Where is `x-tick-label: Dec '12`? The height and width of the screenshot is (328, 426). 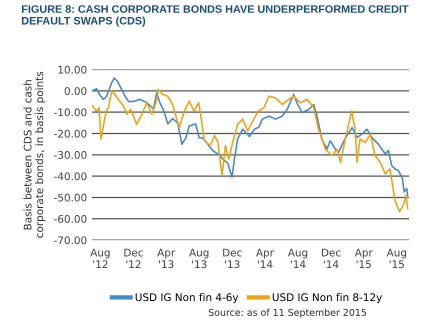 x-tick-label: Dec '12 is located at coordinates (133, 258).